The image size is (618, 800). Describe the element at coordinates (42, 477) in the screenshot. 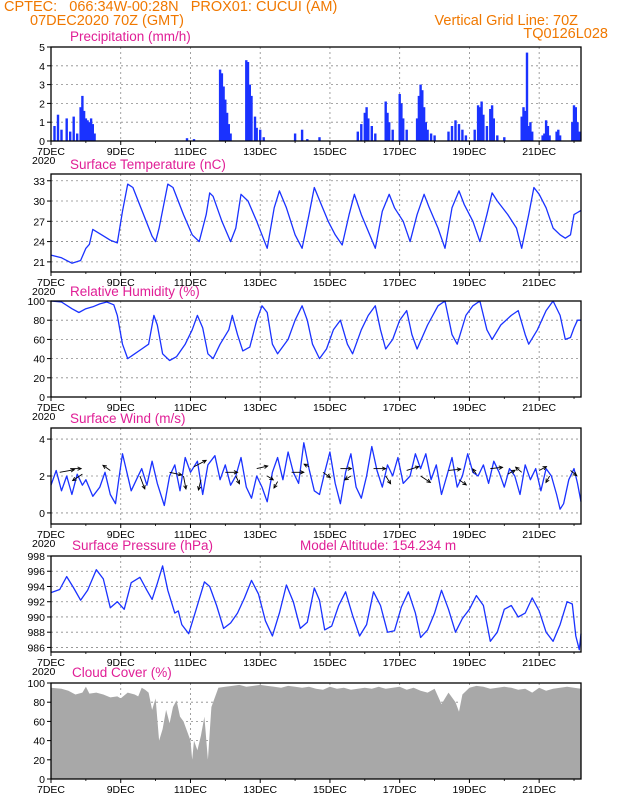

I see `y-tick-label: 2` at that location.